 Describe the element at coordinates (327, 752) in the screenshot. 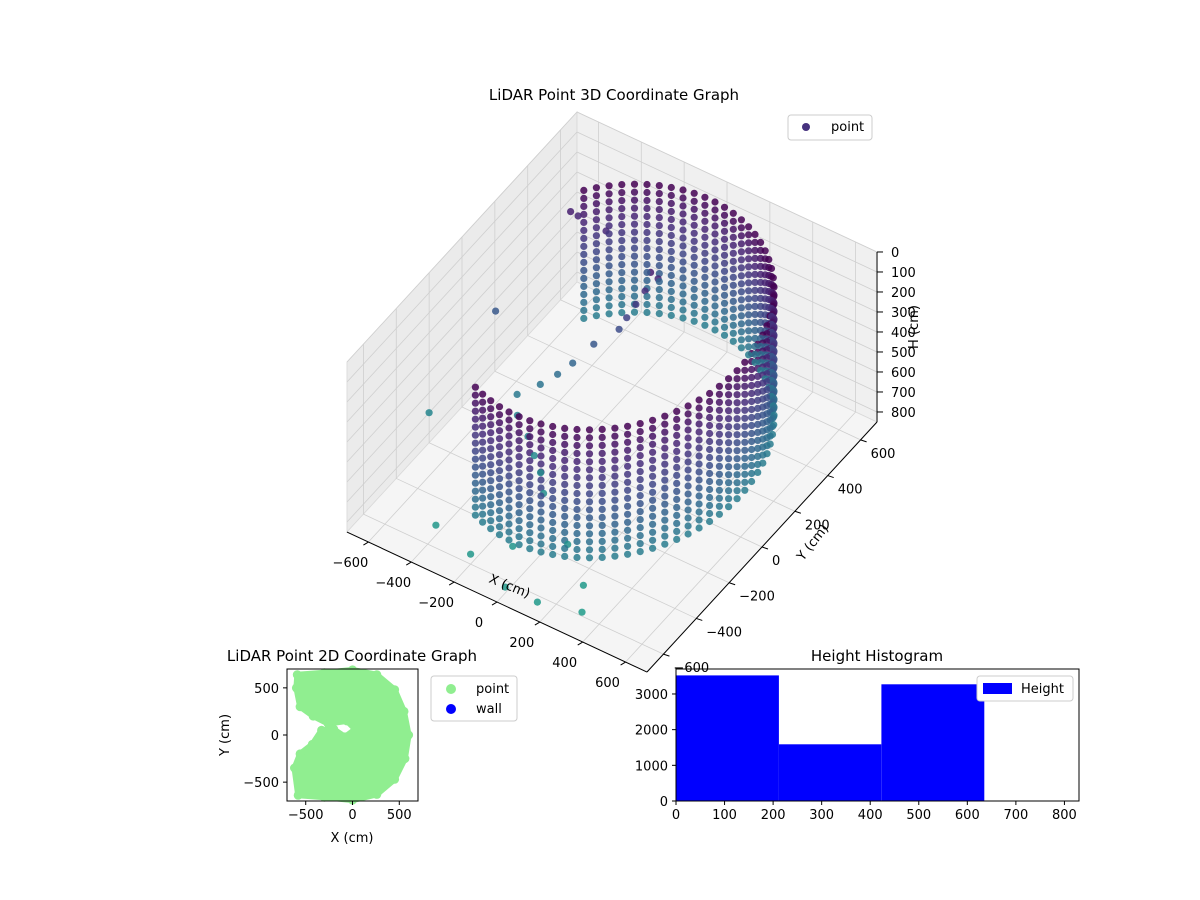

I see `chart-2d-ticks: −500 0 500 −500 0 500` at that location.